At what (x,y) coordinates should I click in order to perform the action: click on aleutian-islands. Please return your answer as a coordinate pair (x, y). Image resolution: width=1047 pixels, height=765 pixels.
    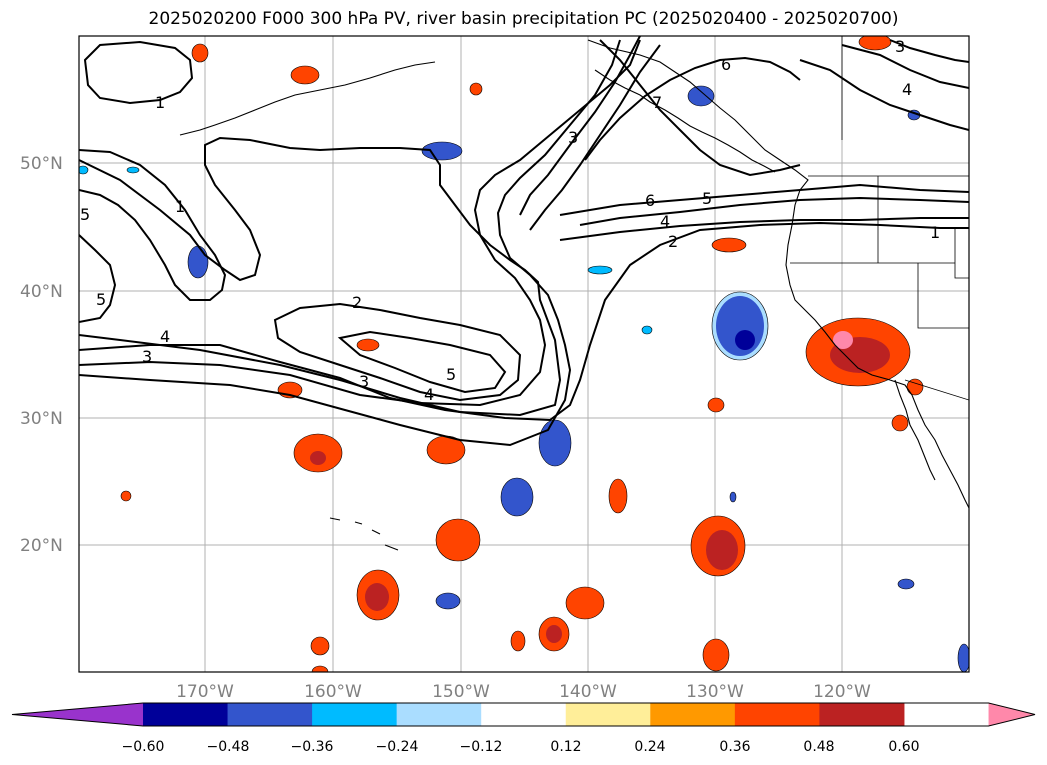
    Looking at the image, I should click on (307, 98).